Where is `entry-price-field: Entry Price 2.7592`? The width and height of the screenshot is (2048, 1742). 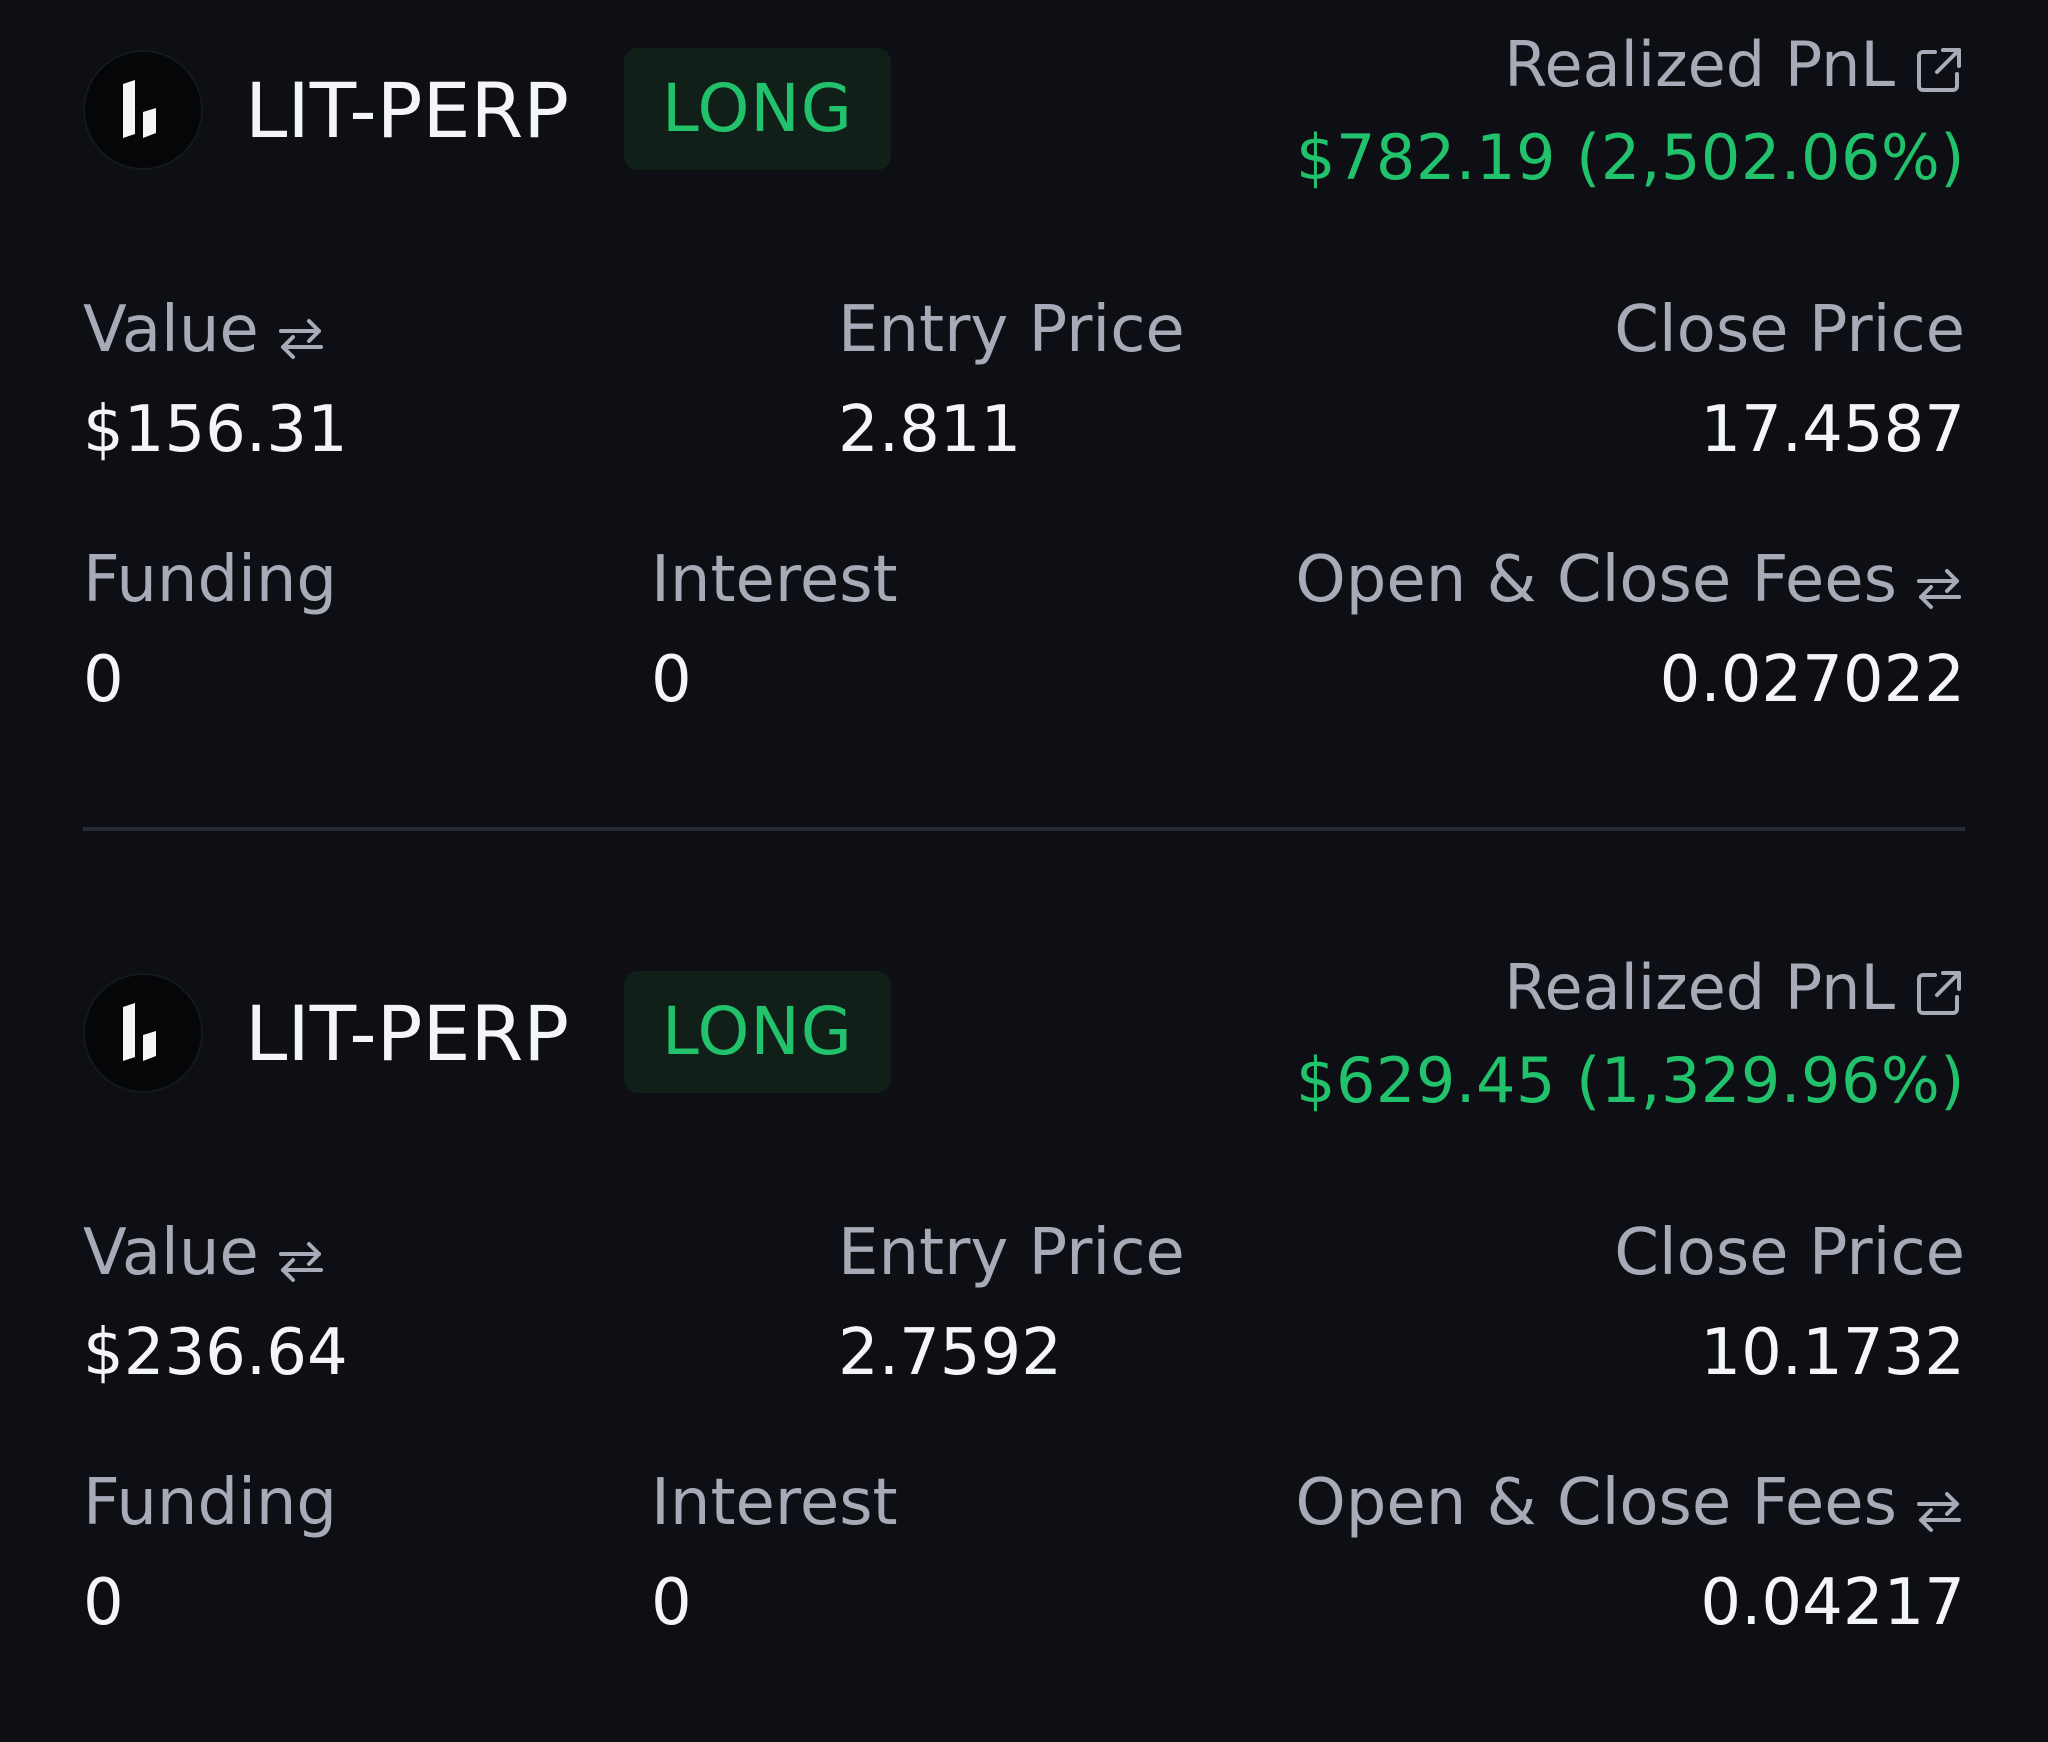 entry-price-field: Entry Price 2.7592 is located at coordinates (1011, 1303).